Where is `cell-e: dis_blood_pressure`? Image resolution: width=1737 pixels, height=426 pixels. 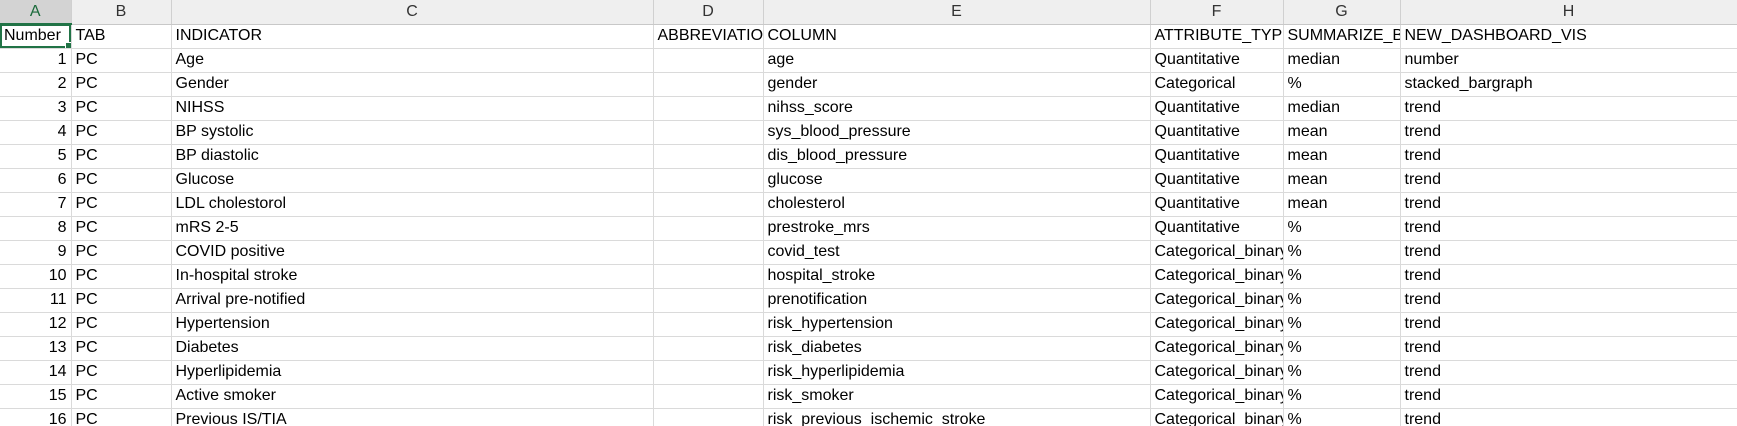 cell-e: dis_blood_pressure is located at coordinates (957, 156).